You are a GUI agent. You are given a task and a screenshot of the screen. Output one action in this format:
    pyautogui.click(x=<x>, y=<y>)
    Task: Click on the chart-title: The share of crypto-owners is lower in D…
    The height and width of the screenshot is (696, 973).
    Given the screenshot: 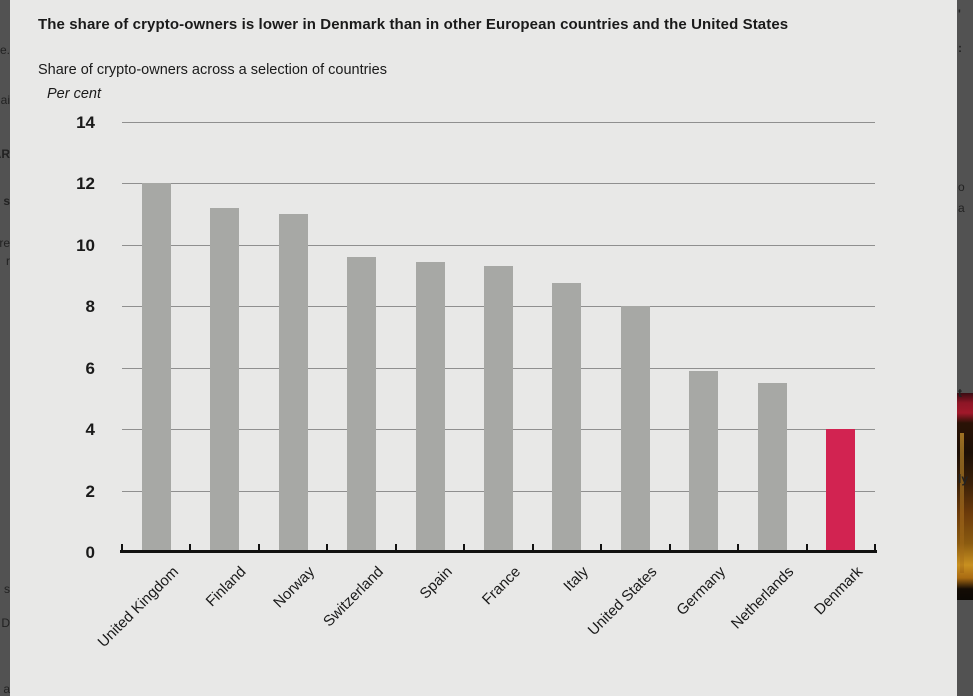 What is the action you would take?
    pyautogui.click(x=413, y=24)
    